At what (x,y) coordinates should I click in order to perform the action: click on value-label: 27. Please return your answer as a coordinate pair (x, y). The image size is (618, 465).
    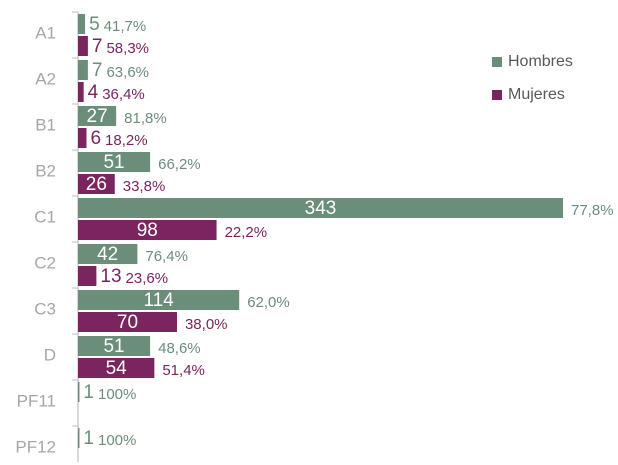
    Looking at the image, I should click on (97, 116).